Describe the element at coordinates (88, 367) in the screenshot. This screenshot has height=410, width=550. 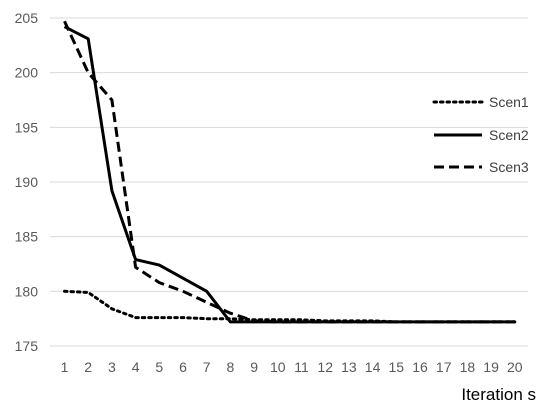
I see `x-tick-label: 2` at that location.